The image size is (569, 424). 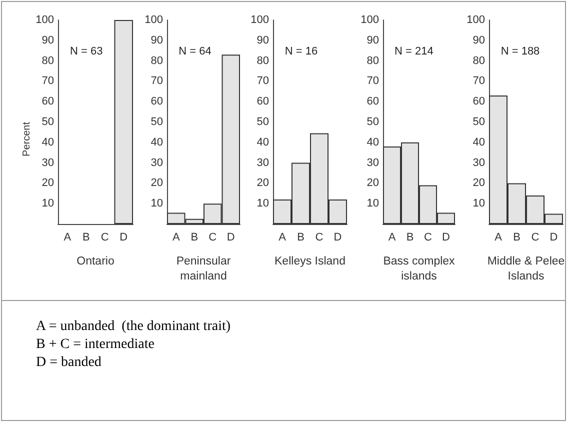 I want to click on annotation: N = 214, so click(x=414, y=52).